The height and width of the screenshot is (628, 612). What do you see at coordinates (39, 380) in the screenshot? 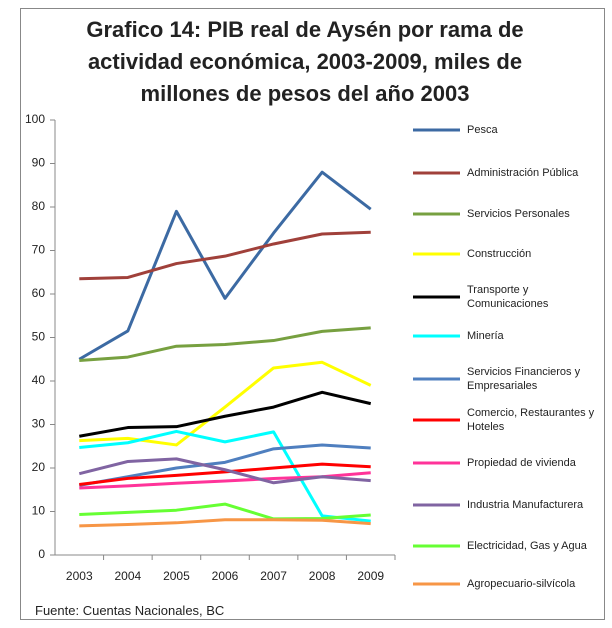
I see `y-tick-label: 40` at bounding box center [39, 380].